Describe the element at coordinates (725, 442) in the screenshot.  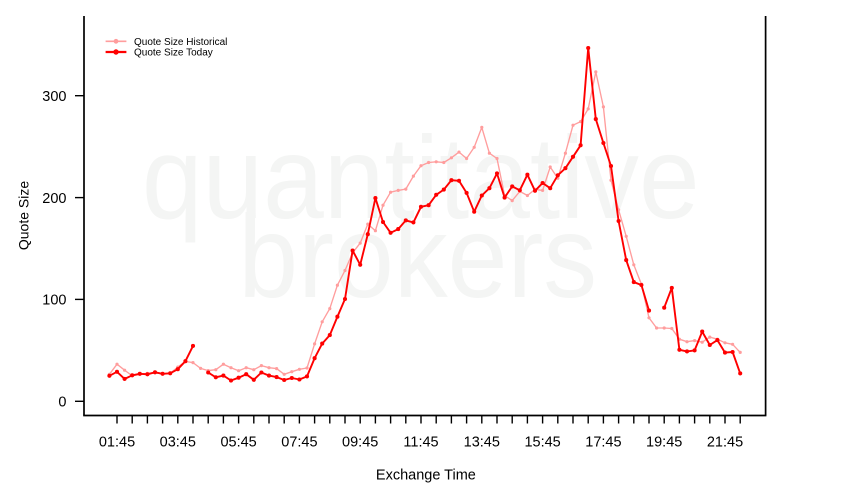
I see `svg-text: 21:45` at that location.